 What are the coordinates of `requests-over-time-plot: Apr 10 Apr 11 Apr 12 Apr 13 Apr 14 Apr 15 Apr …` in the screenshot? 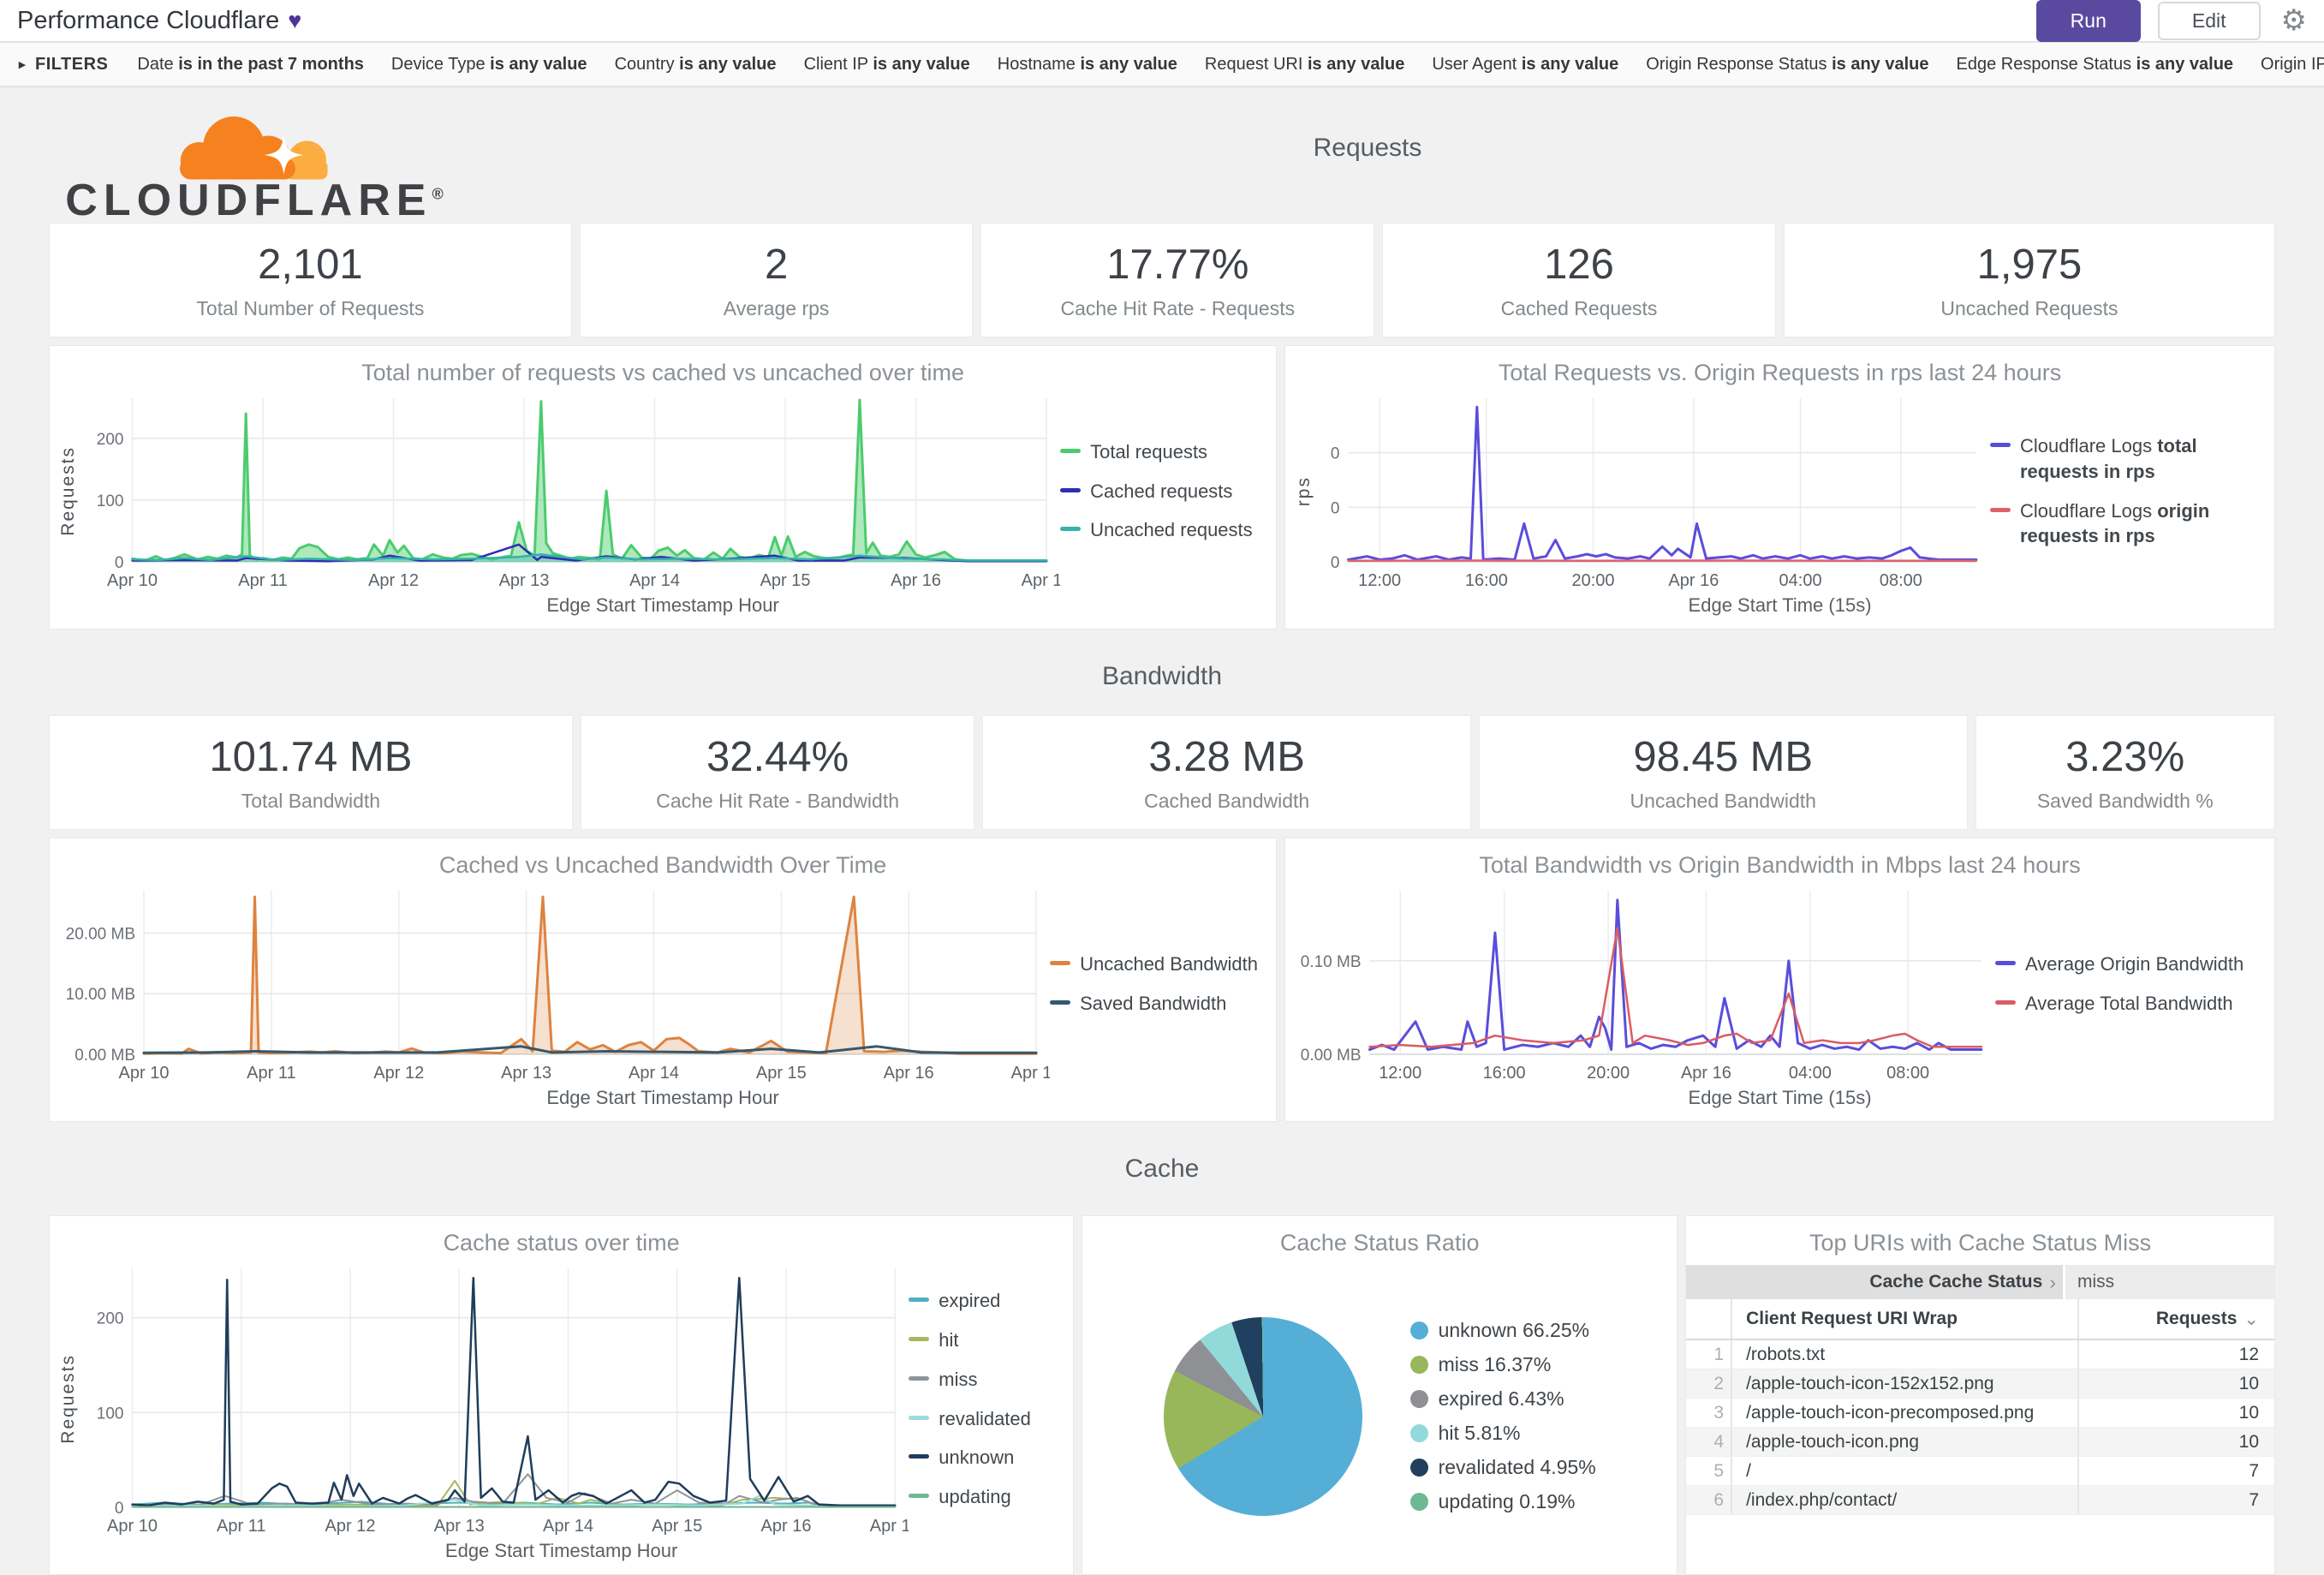 It's located at (573, 491).